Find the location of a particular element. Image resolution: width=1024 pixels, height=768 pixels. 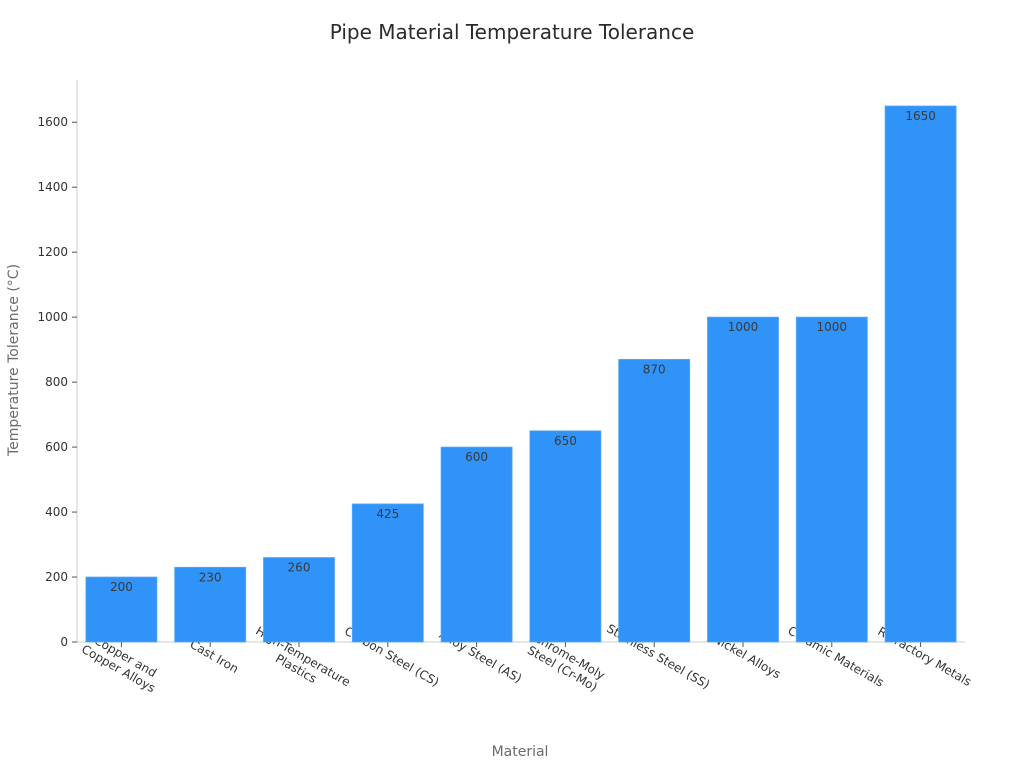

data-label: 650 is located at coordinates (565, 441).